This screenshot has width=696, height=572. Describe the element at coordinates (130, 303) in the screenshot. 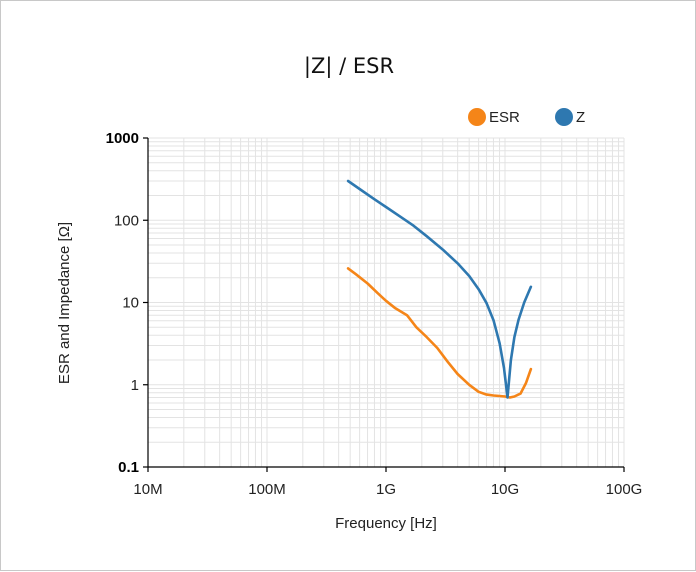

I see `y-tick-label: 10` at that location.